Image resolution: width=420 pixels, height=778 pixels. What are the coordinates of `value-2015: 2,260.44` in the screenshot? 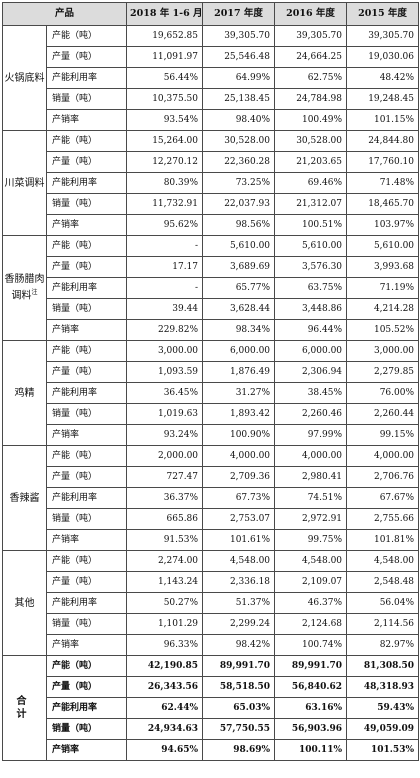 It's located at (383, 414).